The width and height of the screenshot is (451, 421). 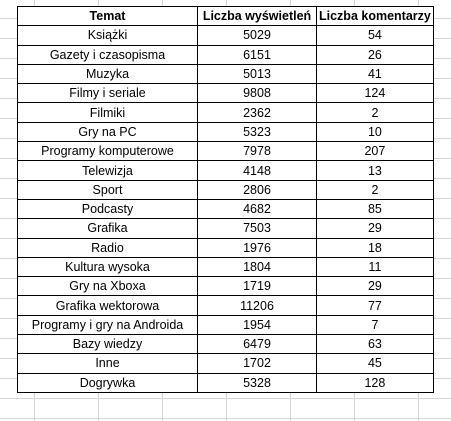 What do you see at coordinates (375, 344) in the screenshot?
I see `comments-cell: 63` at bounding box center [375, 344].